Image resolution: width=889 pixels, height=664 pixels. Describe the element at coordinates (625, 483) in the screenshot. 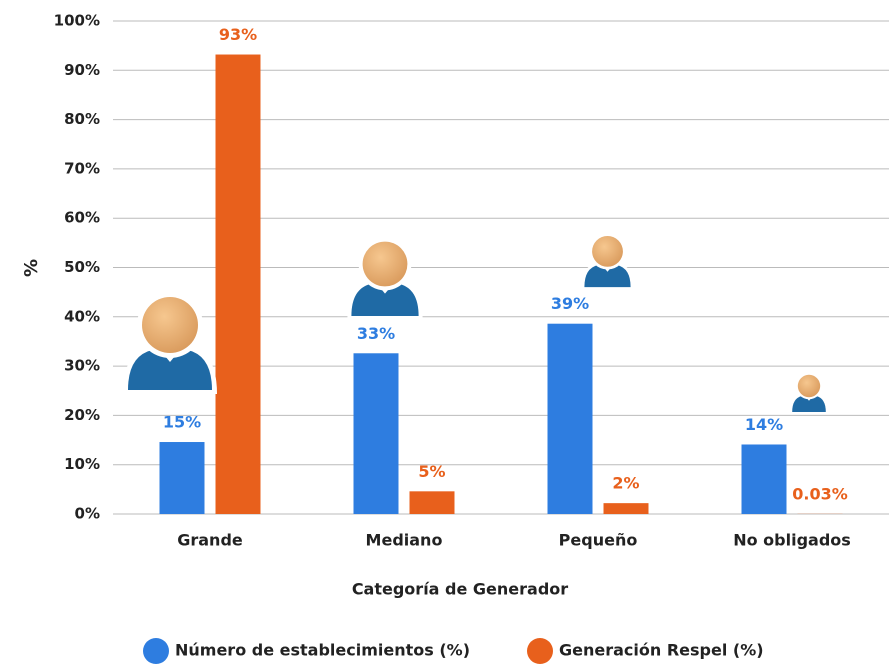

I see `value-label: 2%` at that location.